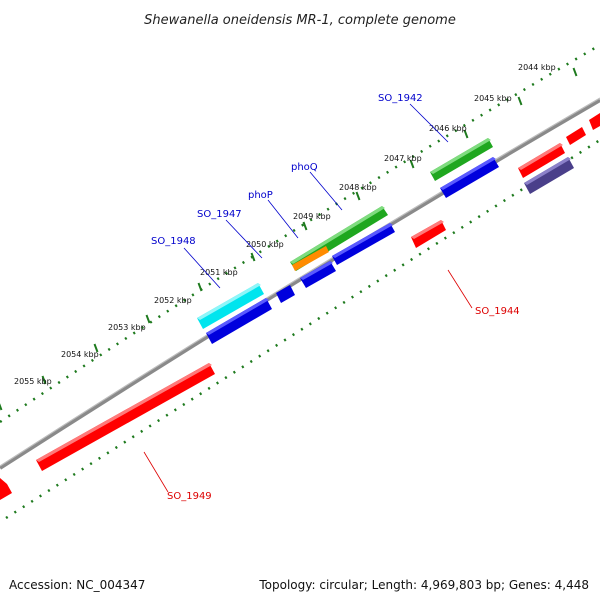  Describe the element at coordinates (400, 98) in the screenshot. I see `gene-label-so1942: SO_1942` at that location.